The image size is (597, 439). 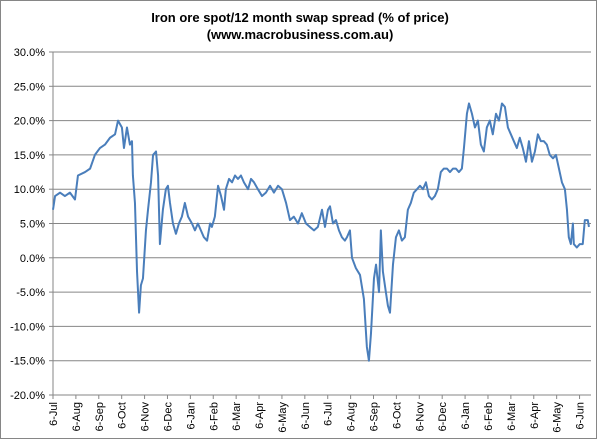 I want to click on y-tick-label: -20.0%, so click(x=27, y=396).